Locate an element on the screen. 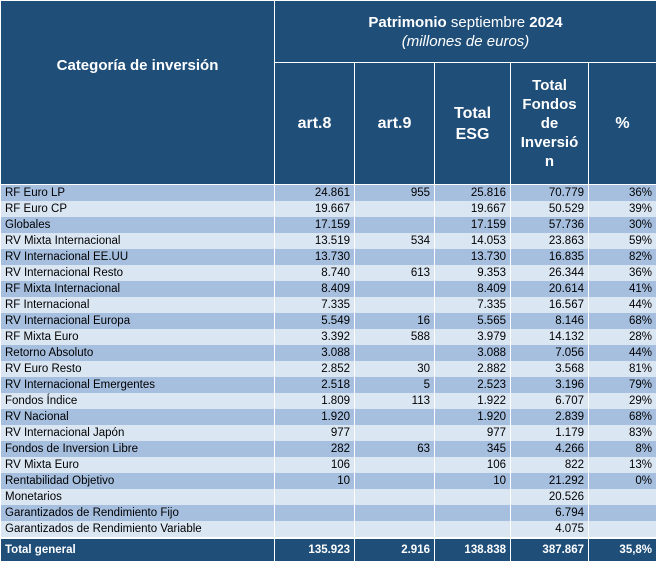 This screenshot has width=657, height=561. cell-total-esg: 14.053 is located at coordinates (472, 241).